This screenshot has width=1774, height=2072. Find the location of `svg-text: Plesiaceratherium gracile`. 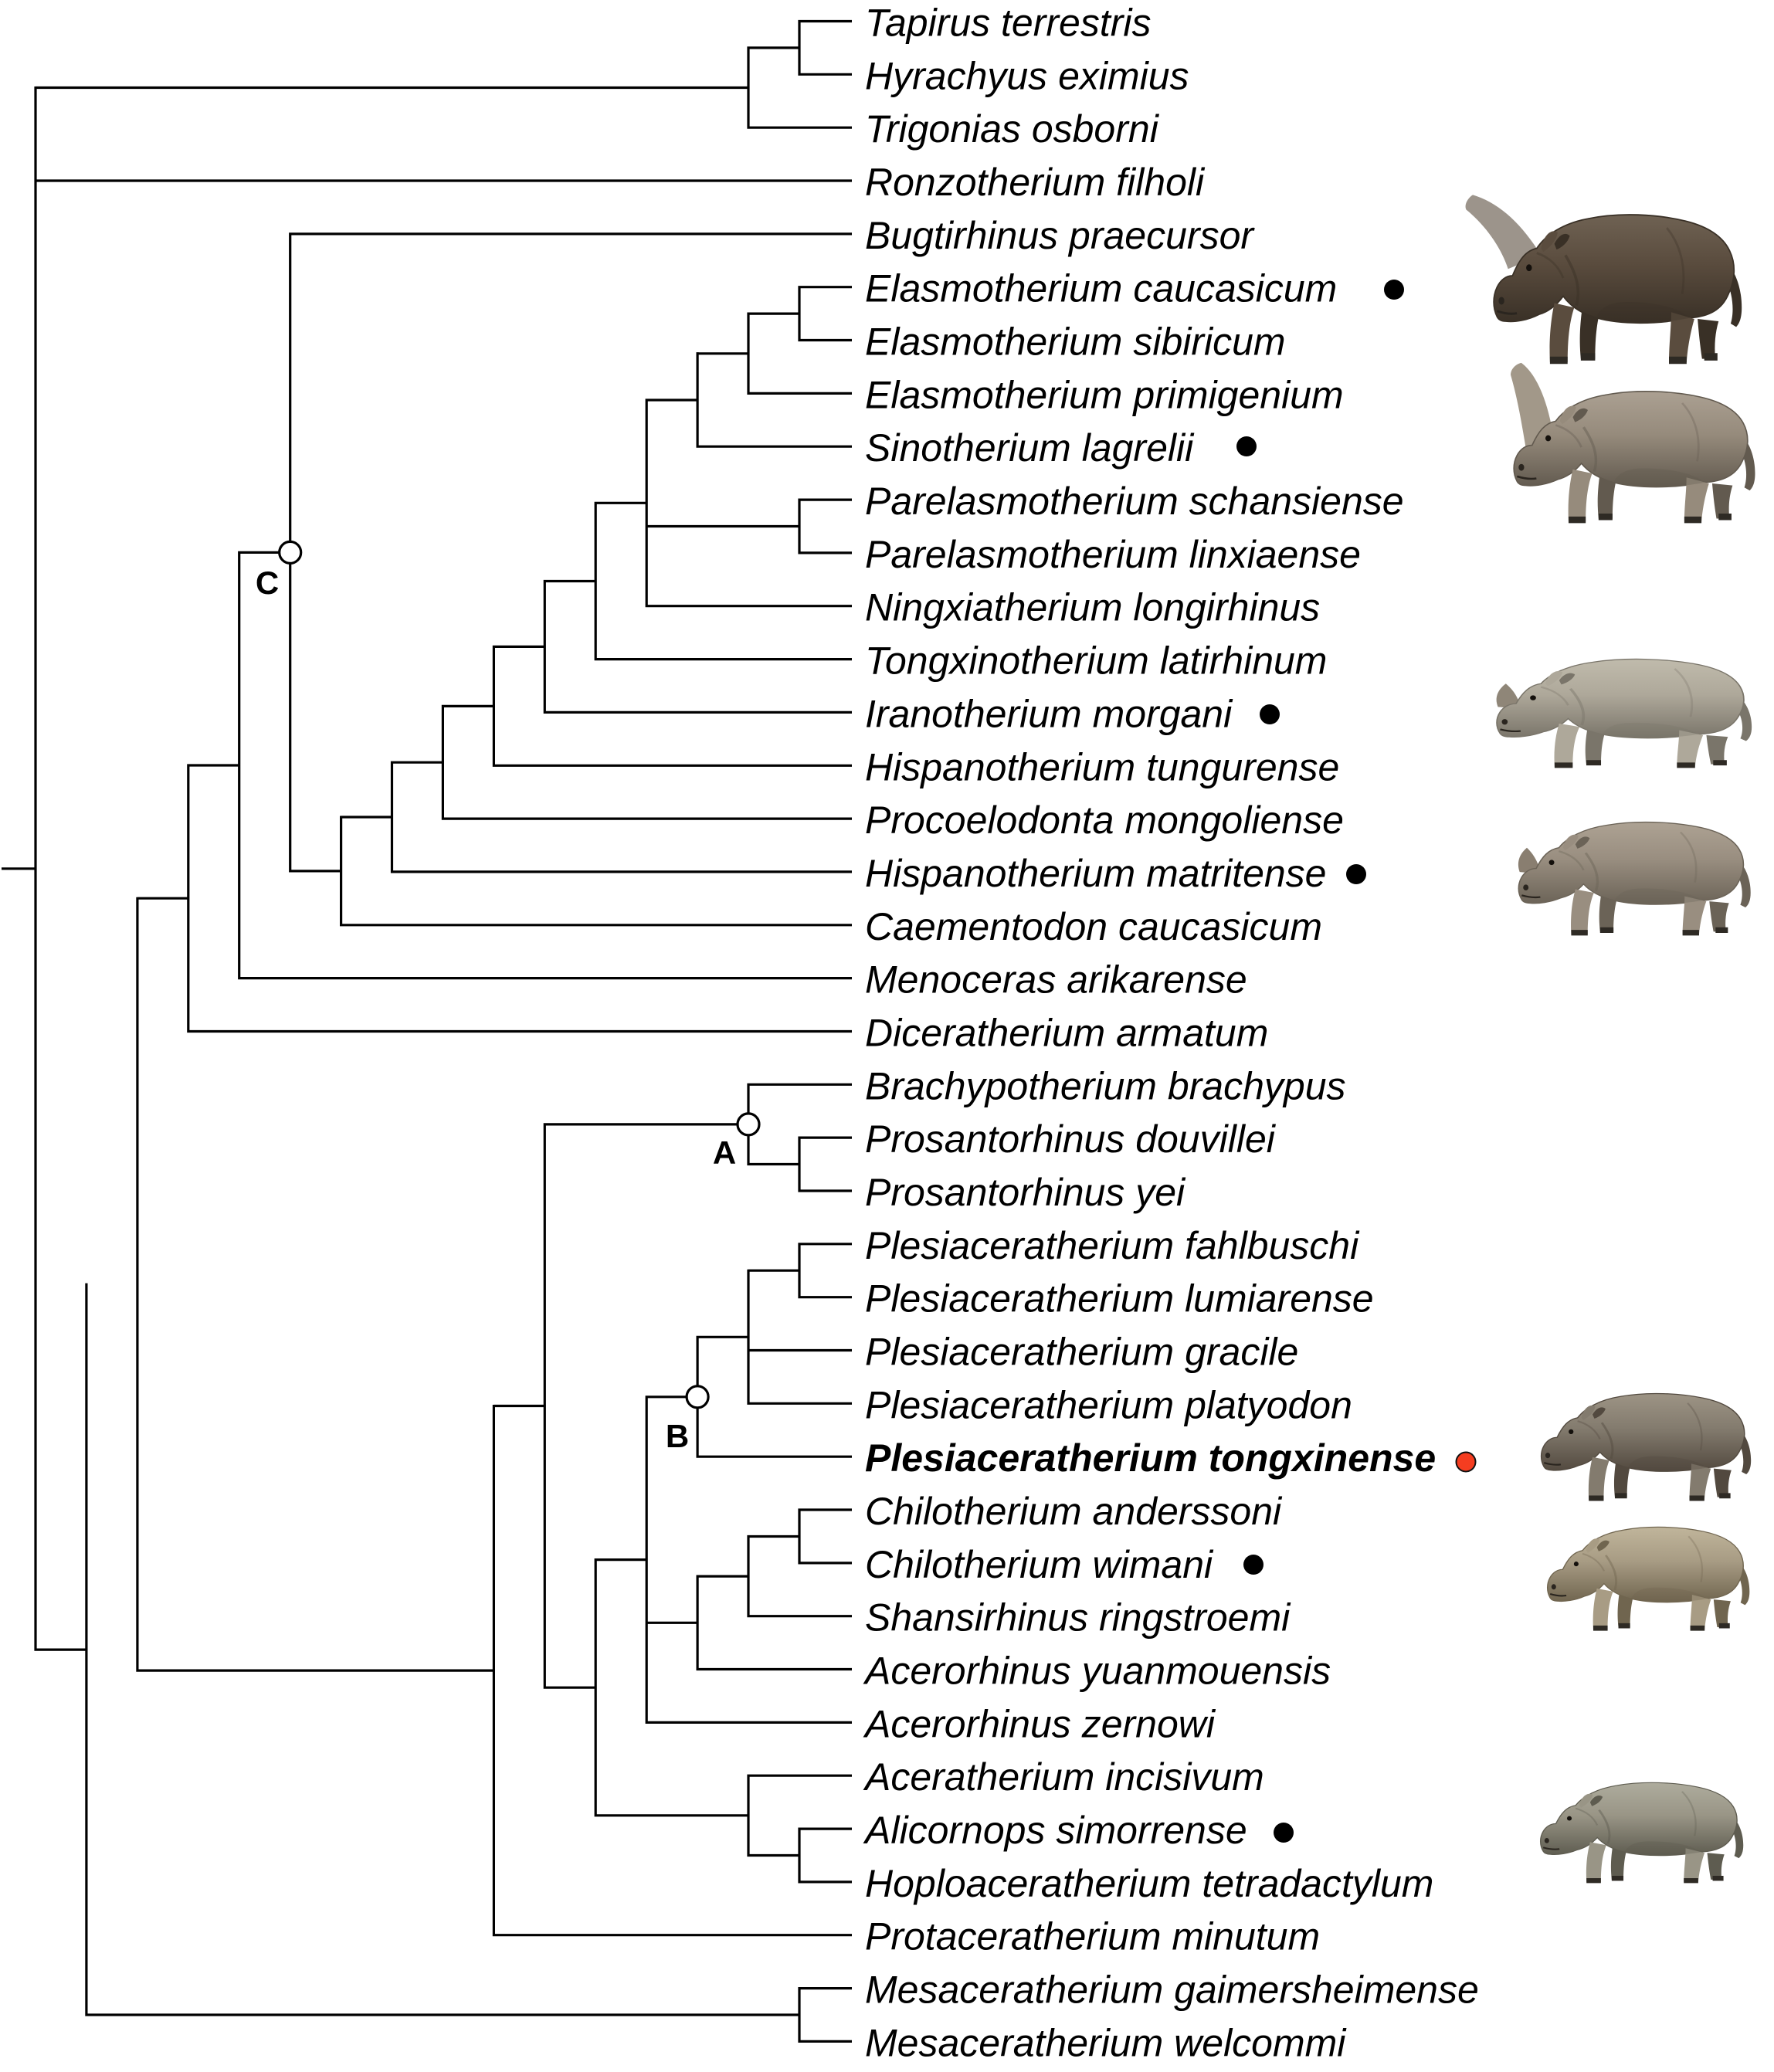

svg-text: Plesiaceratherium gracile is located at coordinates (1081, 1352).